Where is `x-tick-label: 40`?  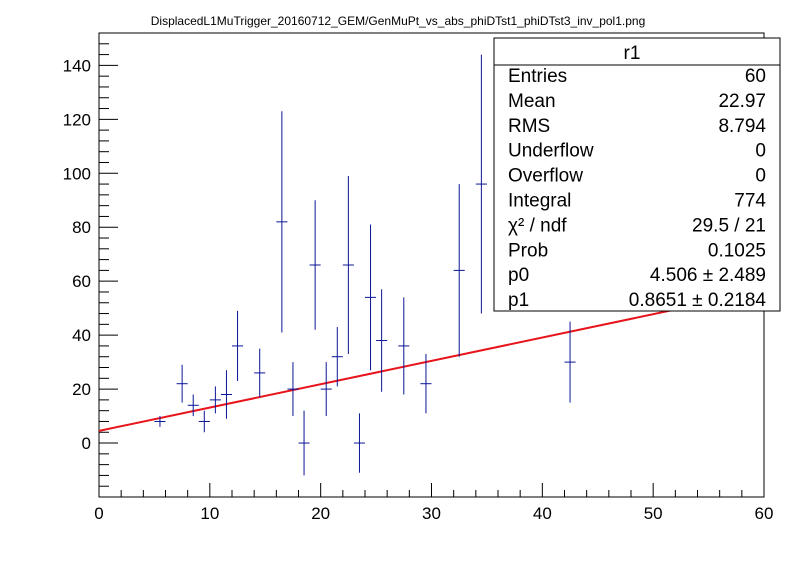 x-tick-label: 40 is located at coordinates (542, 513).